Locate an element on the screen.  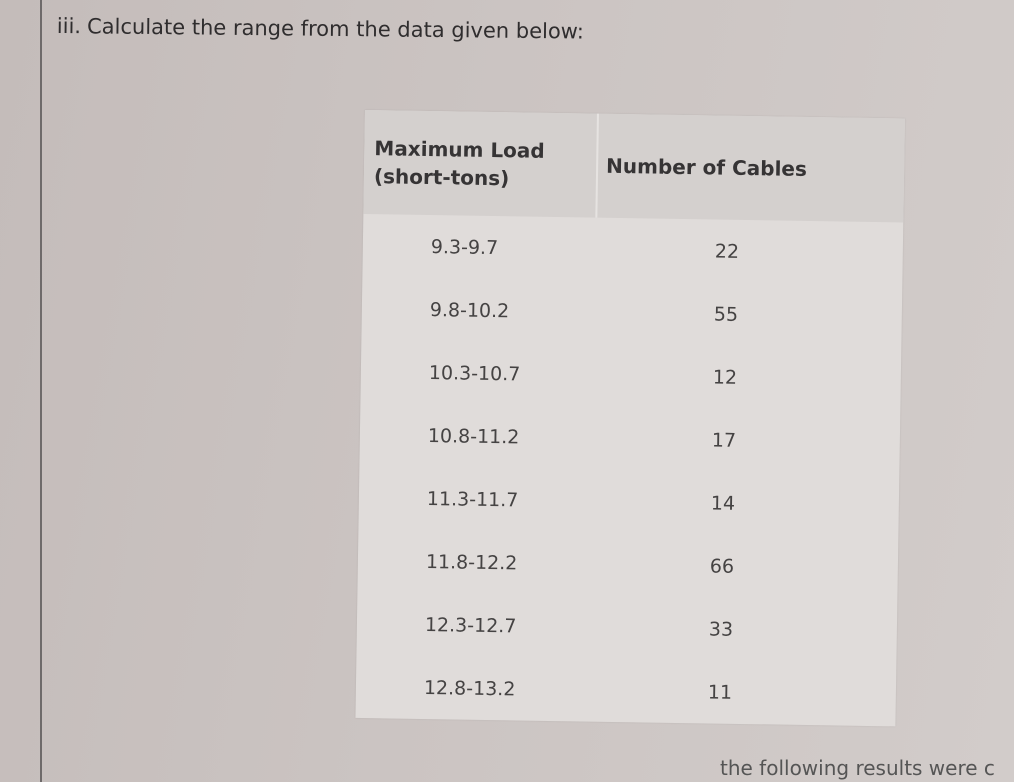
cables-cell: 14 is located at coordinates (723, 503).